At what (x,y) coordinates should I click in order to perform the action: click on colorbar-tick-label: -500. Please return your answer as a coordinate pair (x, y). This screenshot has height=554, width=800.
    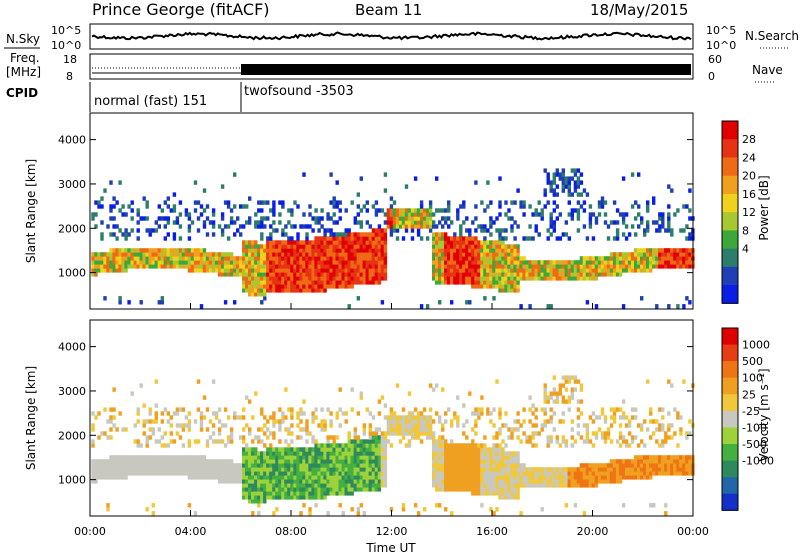
    Looking at the image, I should click on (754, 444).